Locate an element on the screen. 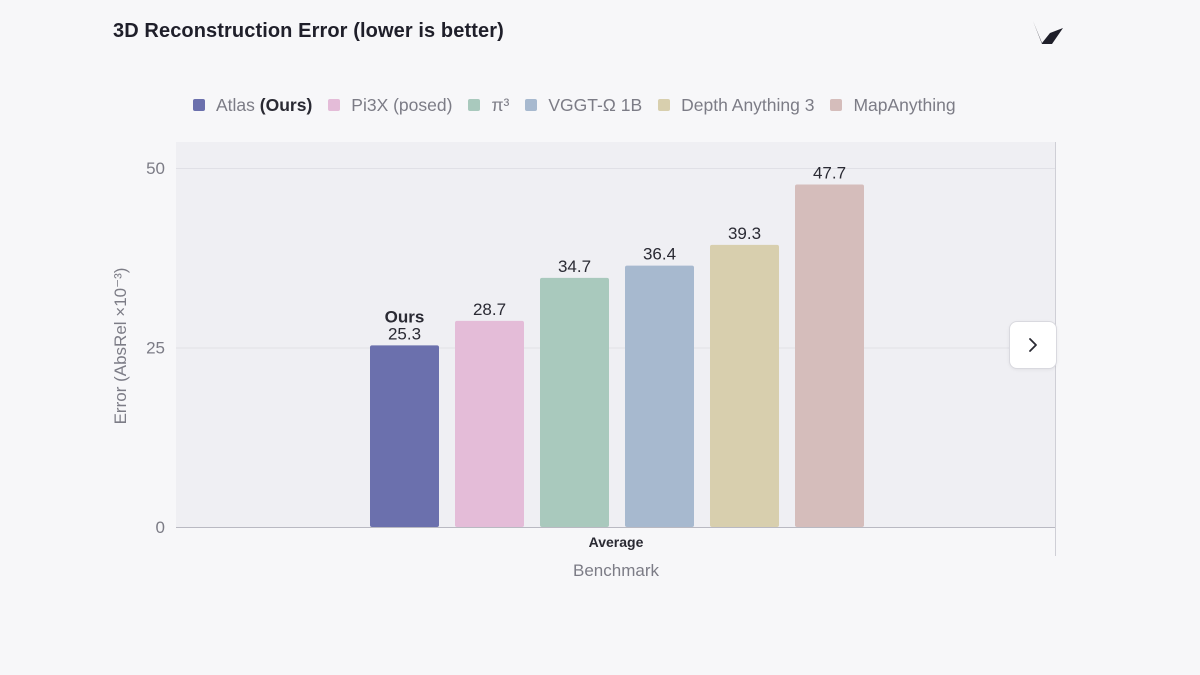  y-tick-label: 0 is located at coordinates (160, 527).